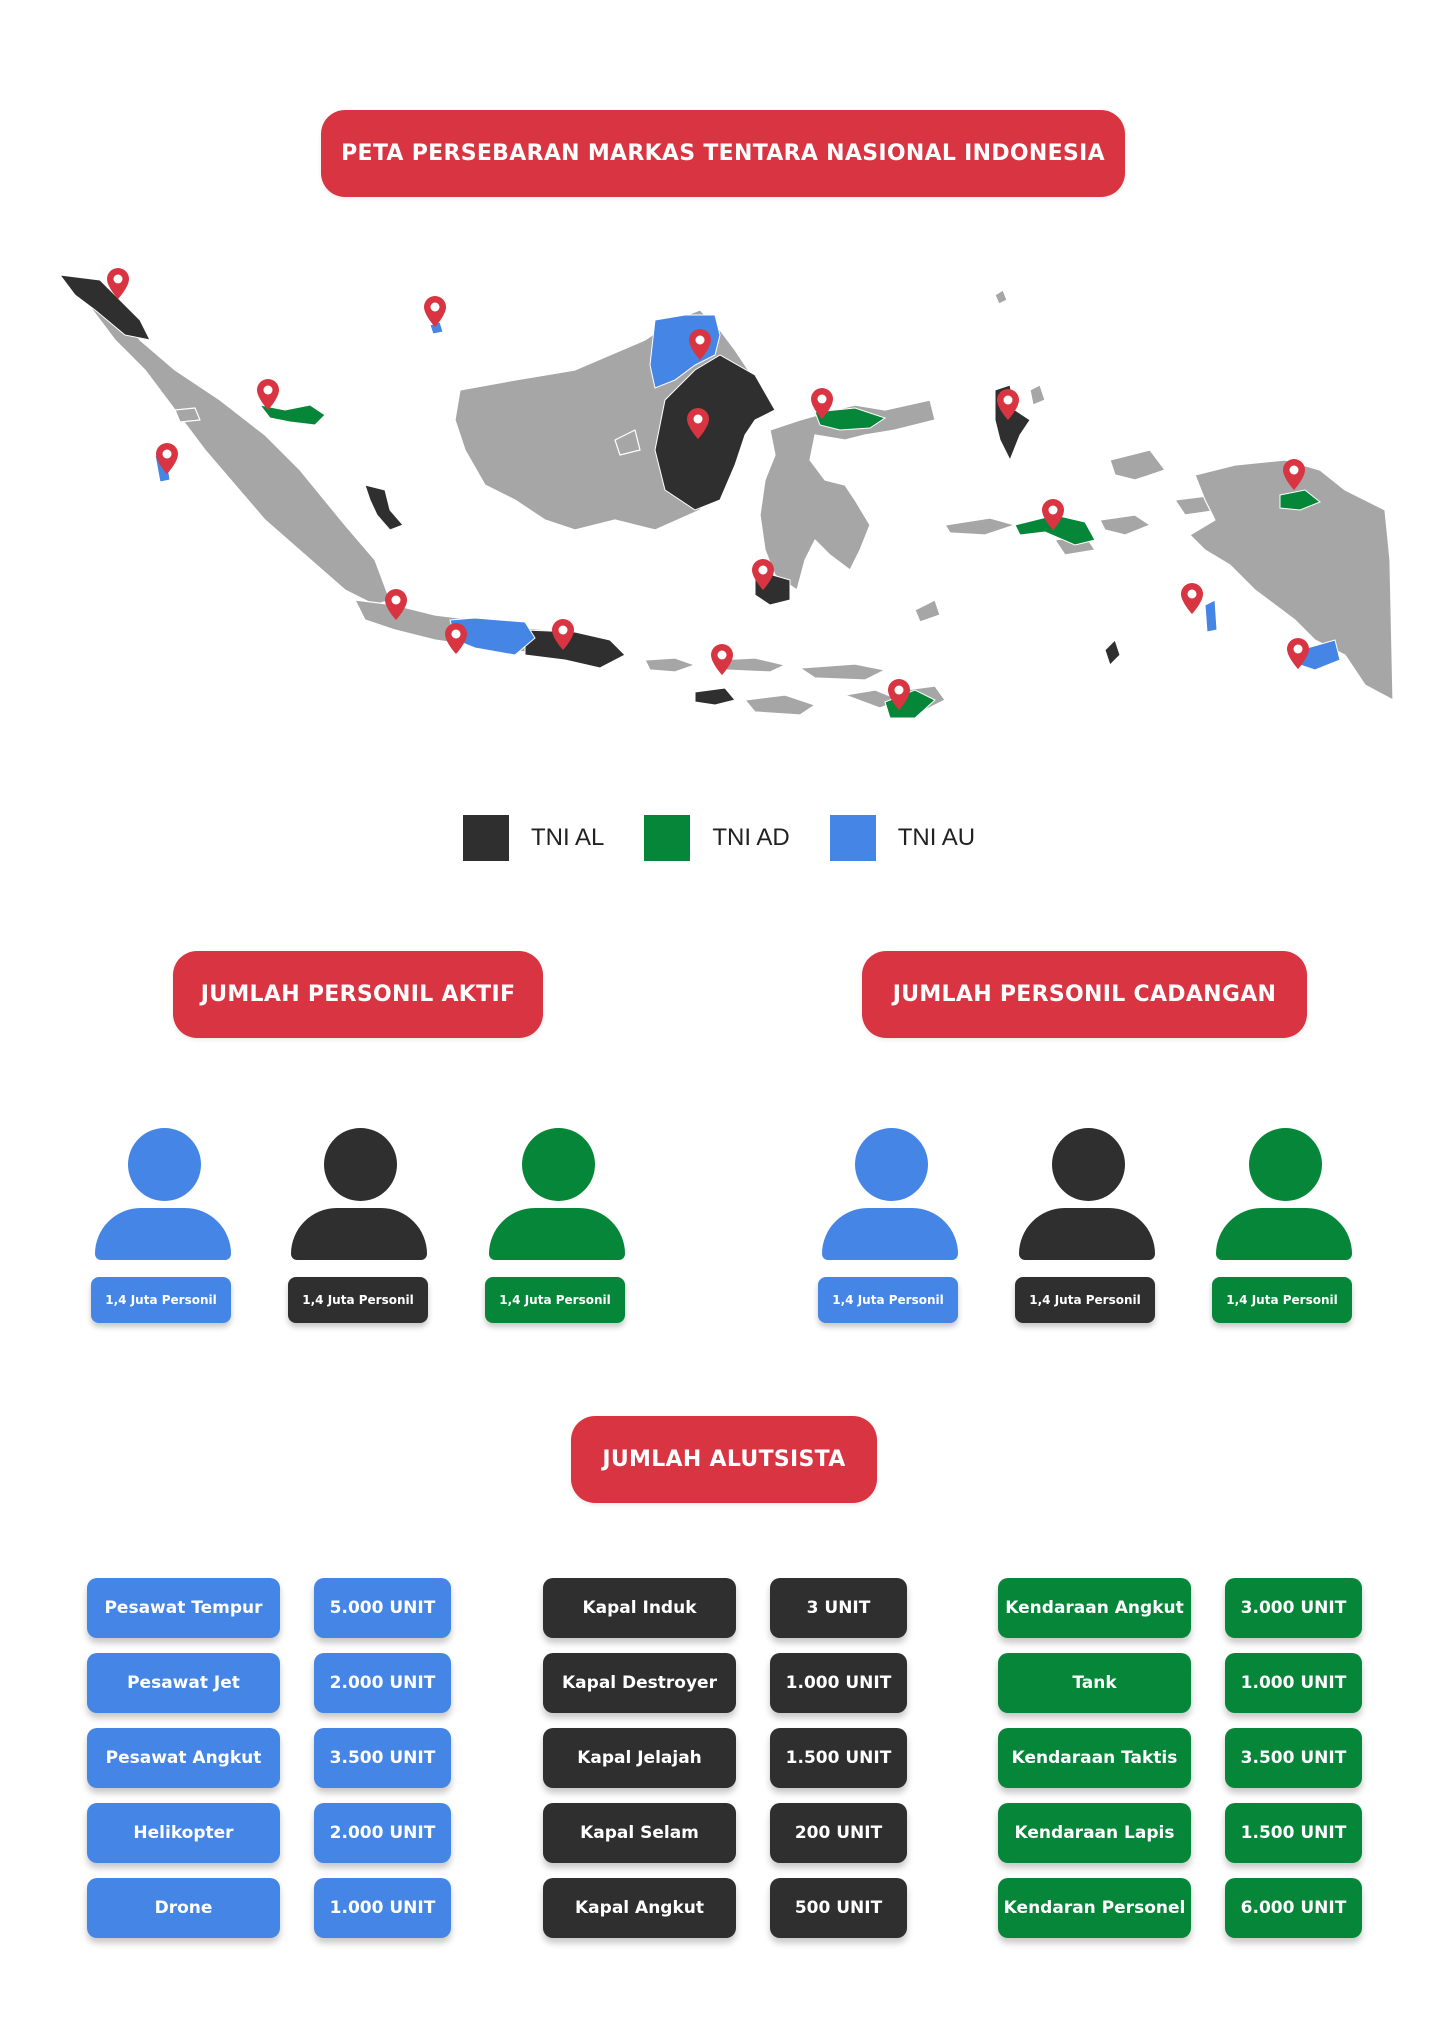 This screenshot has width=1440, height=2036. Describe the element at coordinates (1293, 1908) in the screenshot. I see `equipment-count: 6.000 UNIT` at that location.